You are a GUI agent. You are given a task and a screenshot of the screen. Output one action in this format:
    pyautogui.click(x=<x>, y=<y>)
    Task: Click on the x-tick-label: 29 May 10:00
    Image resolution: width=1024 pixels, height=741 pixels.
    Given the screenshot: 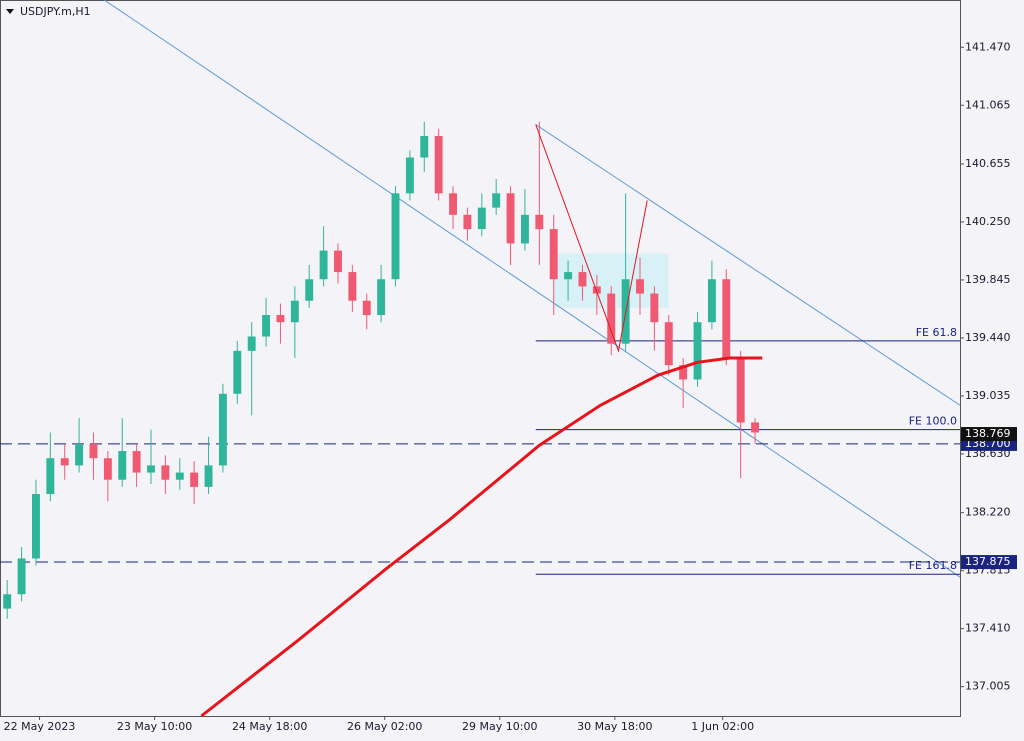 What is the action you would take?
    pyautogui.click(x=499, y=726)
    